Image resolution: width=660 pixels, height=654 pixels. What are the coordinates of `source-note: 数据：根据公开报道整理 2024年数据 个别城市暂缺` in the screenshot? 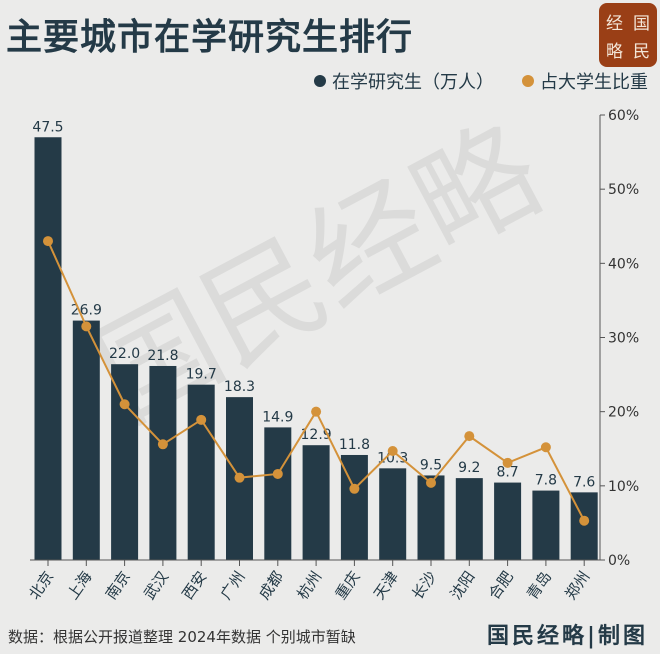 It's located at (182, 637).